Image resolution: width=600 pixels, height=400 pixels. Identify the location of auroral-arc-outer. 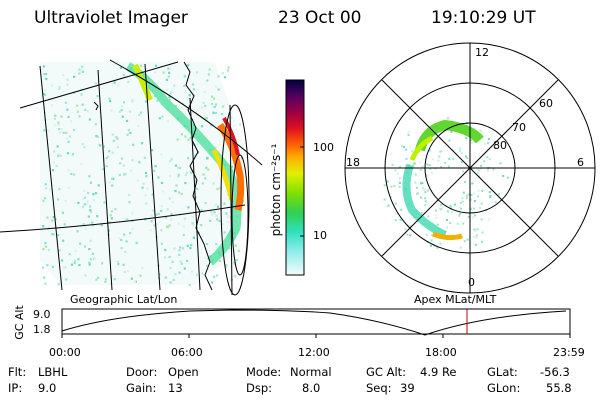
(183, 164).